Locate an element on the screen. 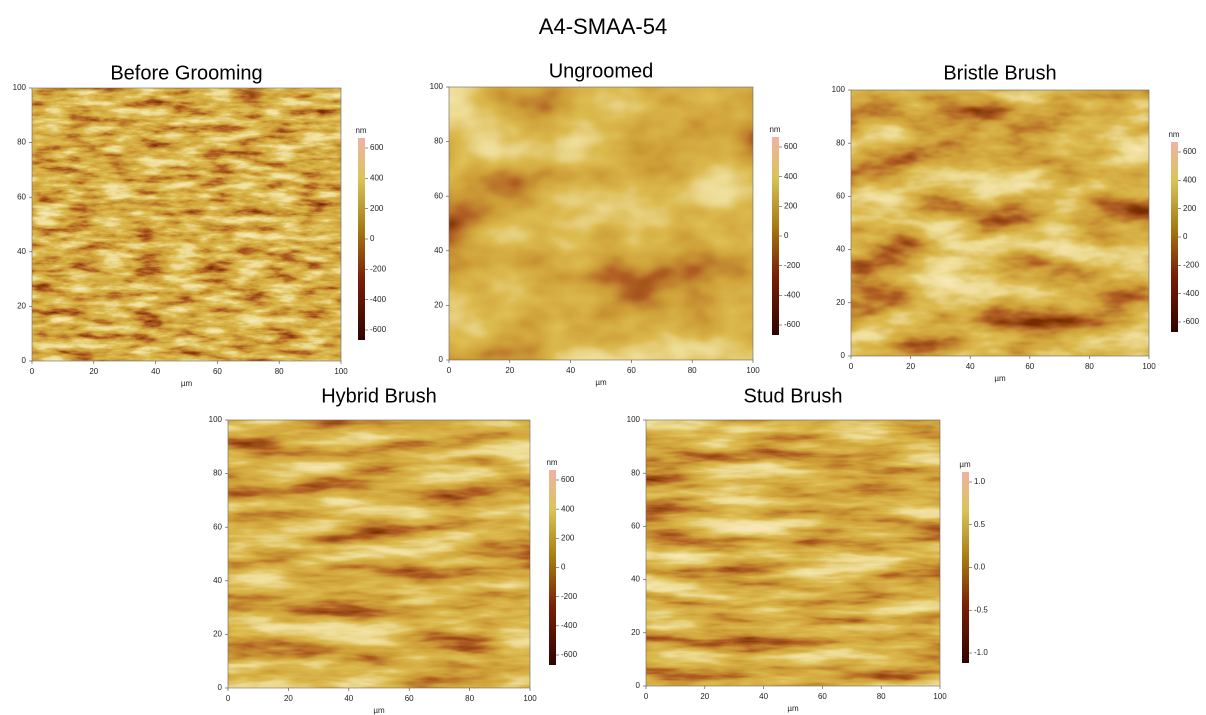  colorbar-tick-label: 1.0 is located at coordinates (980, 481).